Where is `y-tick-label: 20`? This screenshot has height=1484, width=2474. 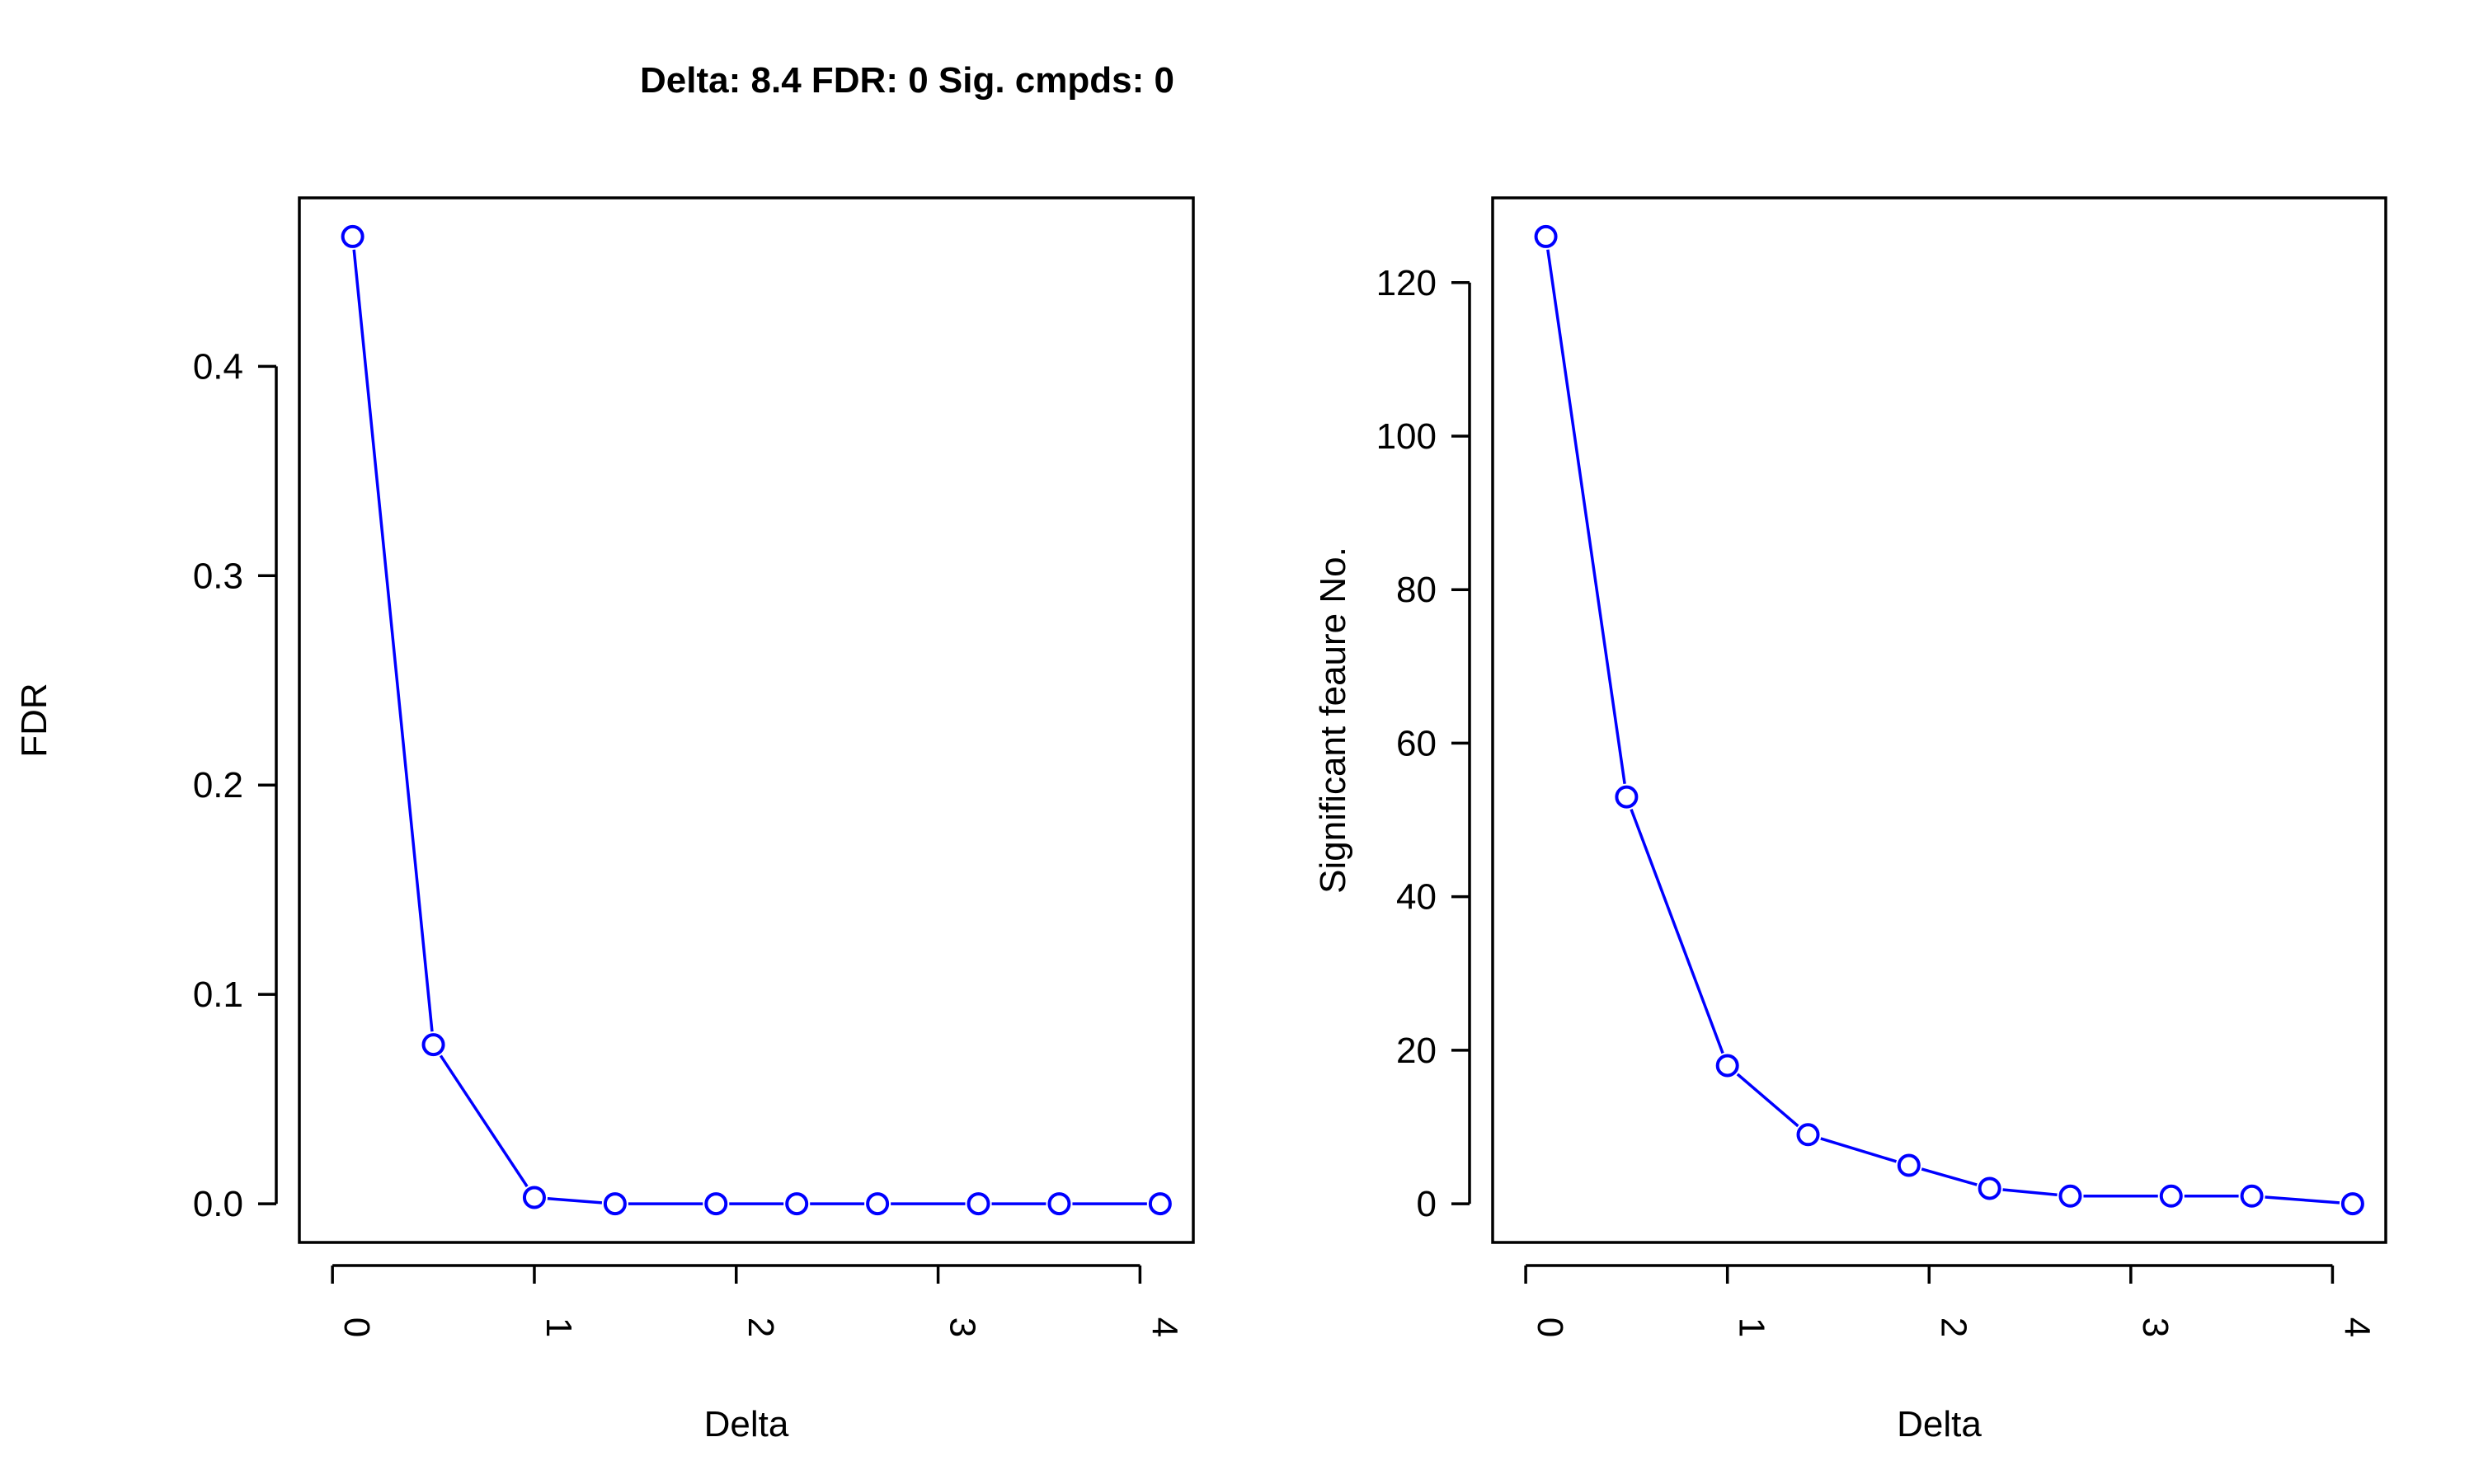
y-tick-label: 20 is located at coordinates (1416, 1051).